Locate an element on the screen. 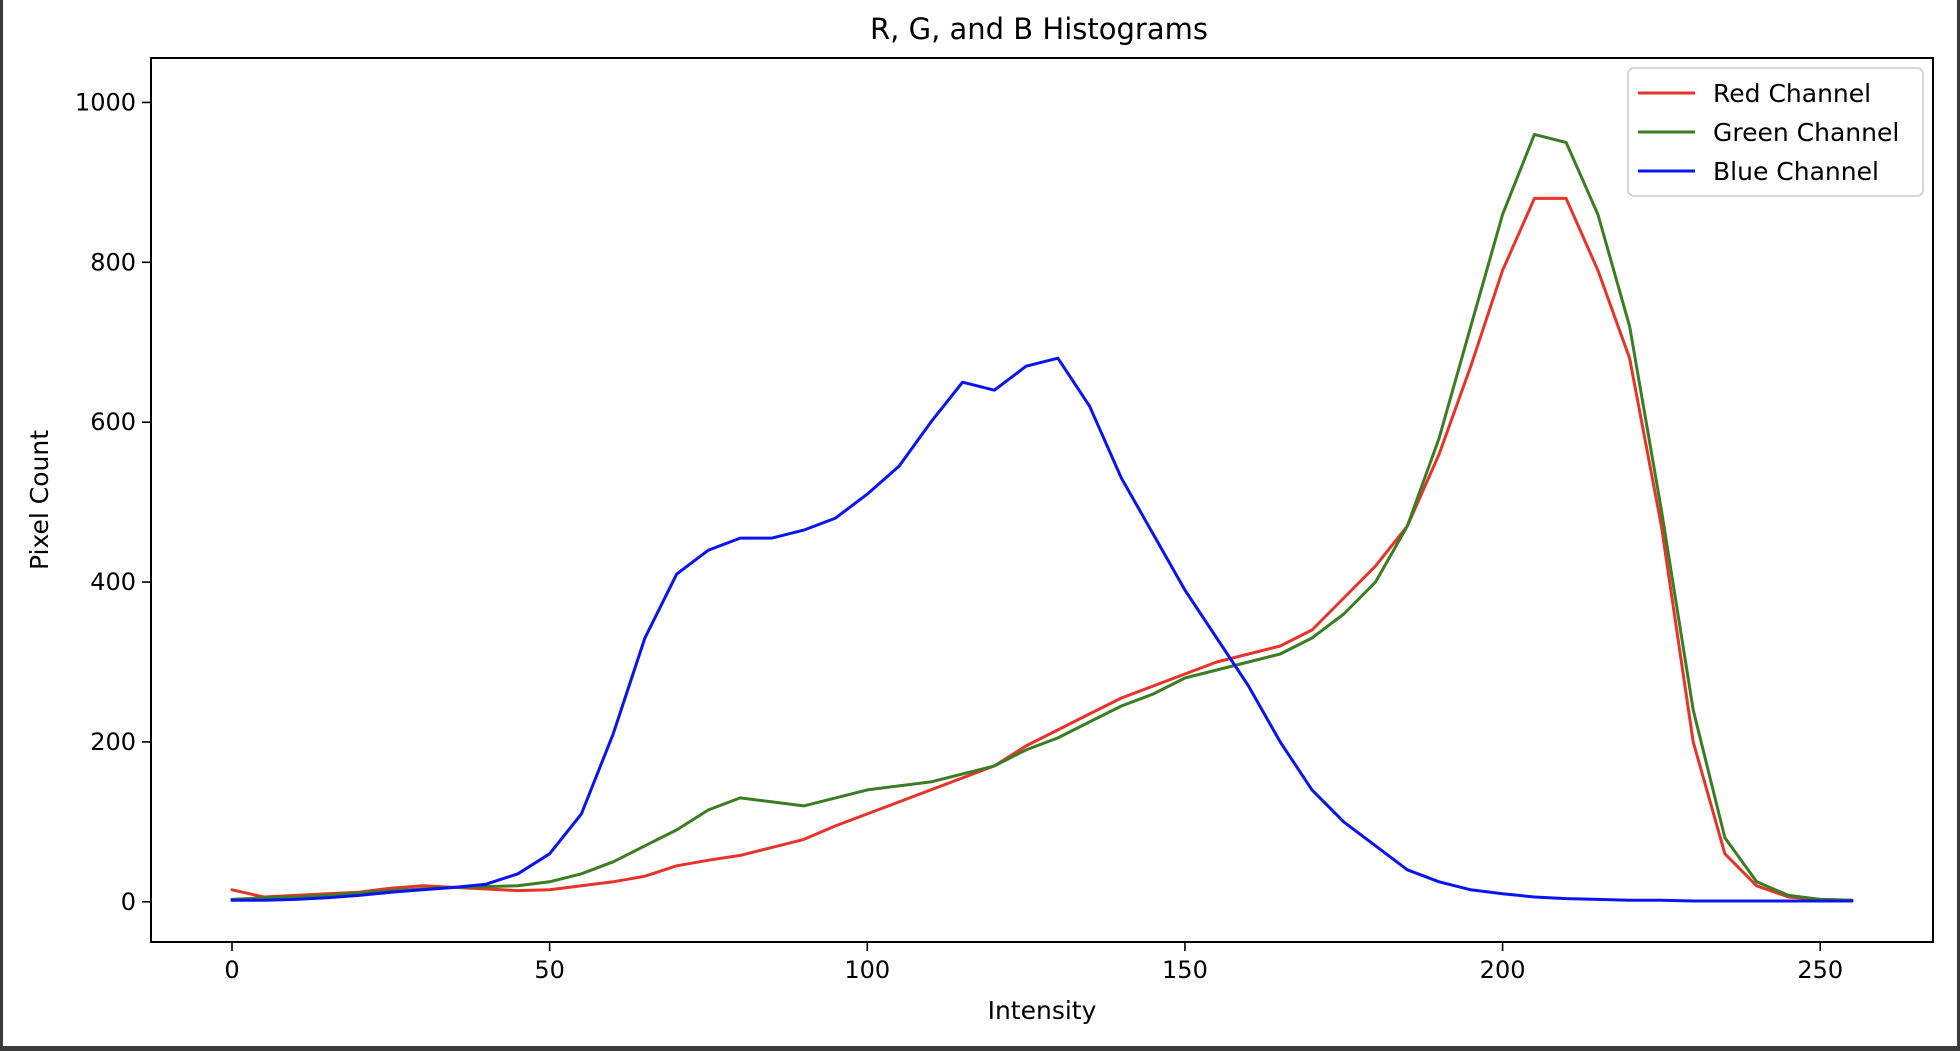 This screenshot has height=1051, width=1960. x-tick-label: 100 is located at coordinates (867, 970).